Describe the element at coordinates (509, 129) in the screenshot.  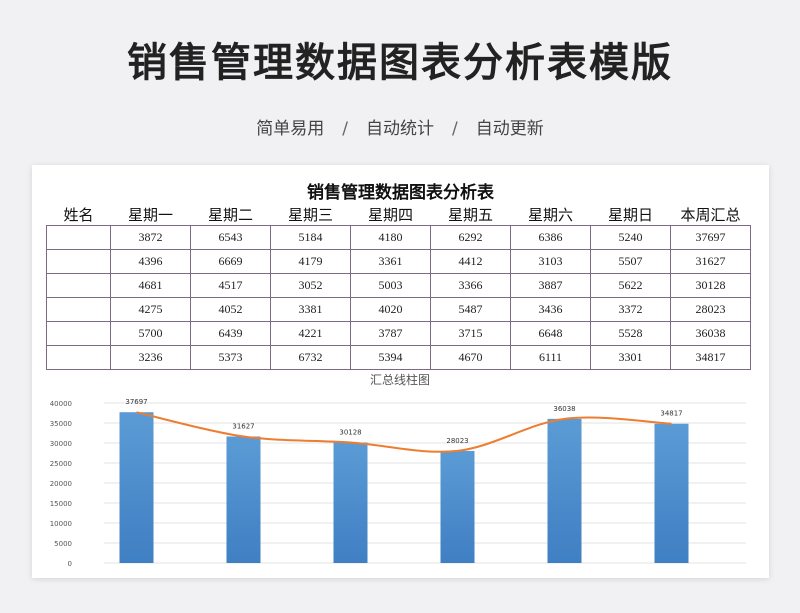
I see `feature-auto-update: 自动更新` at that location.